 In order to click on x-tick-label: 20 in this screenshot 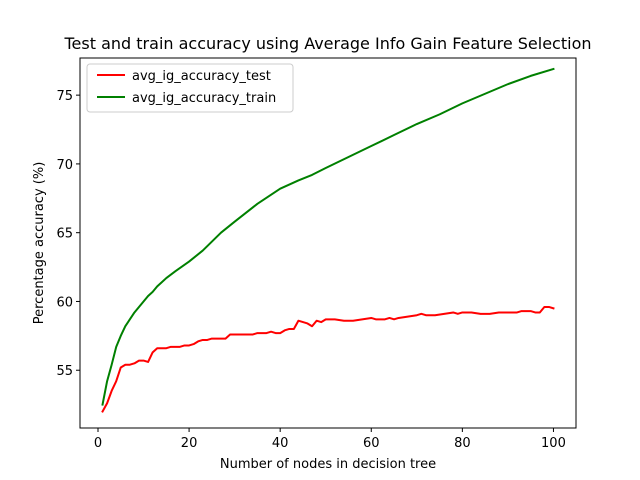, I will do `click(189, 443)`.